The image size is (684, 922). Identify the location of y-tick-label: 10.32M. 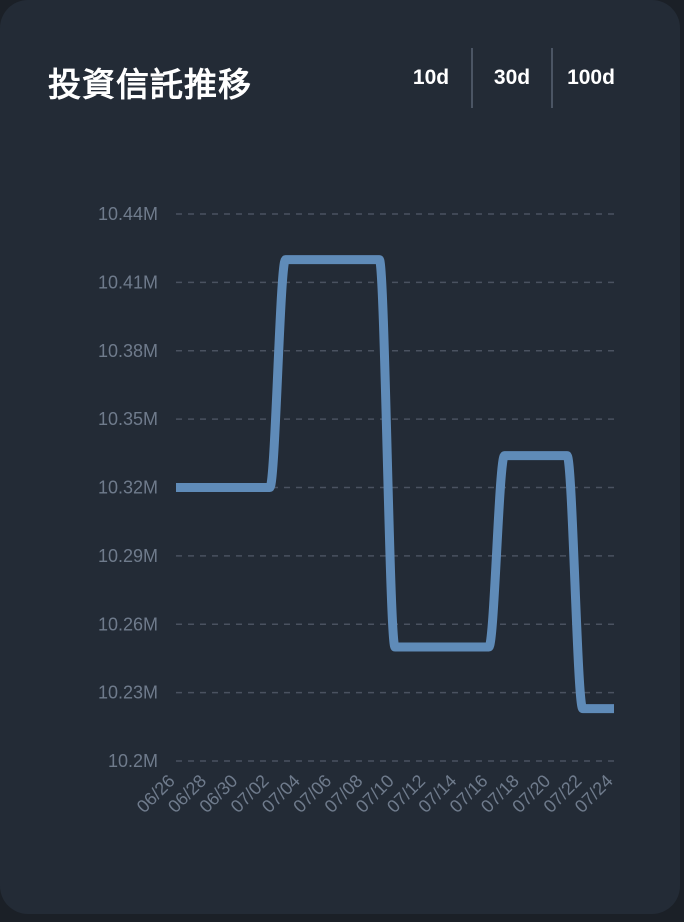
(128, 488).